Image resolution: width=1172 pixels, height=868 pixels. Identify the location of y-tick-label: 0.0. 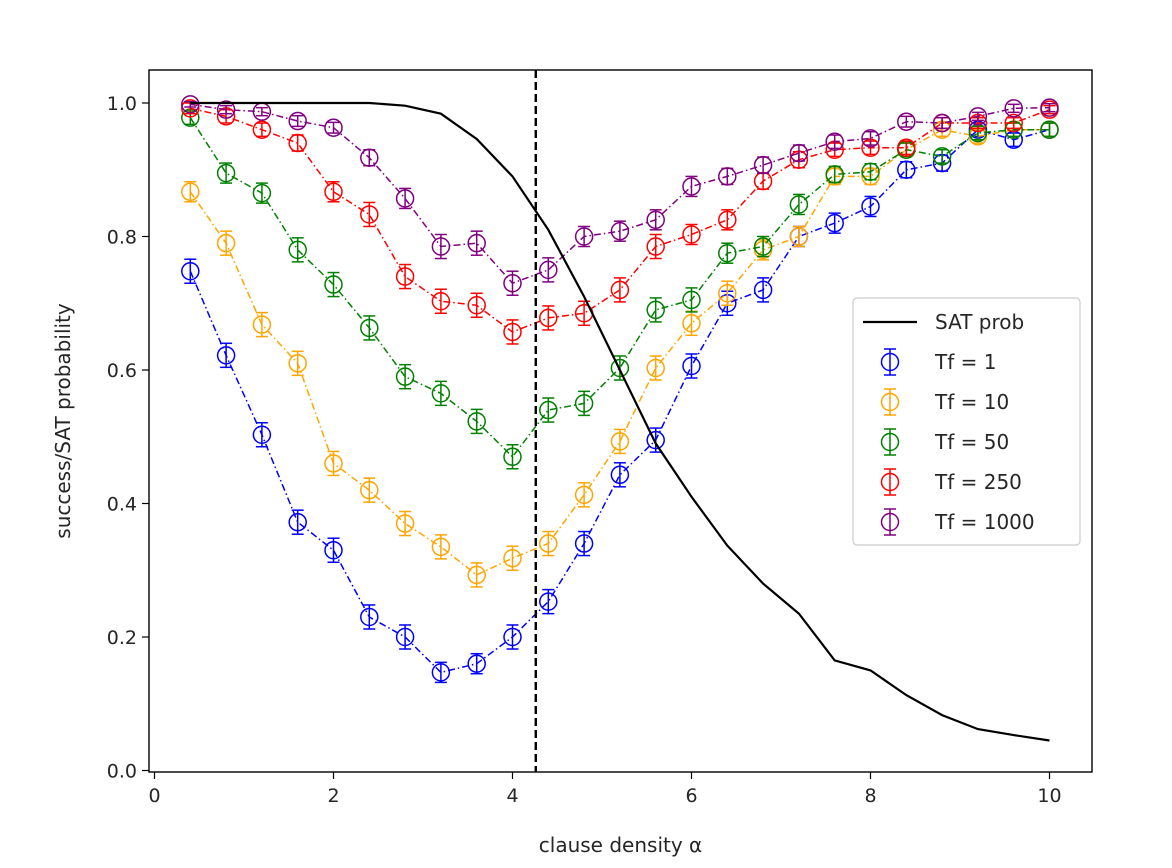
(122, 772).